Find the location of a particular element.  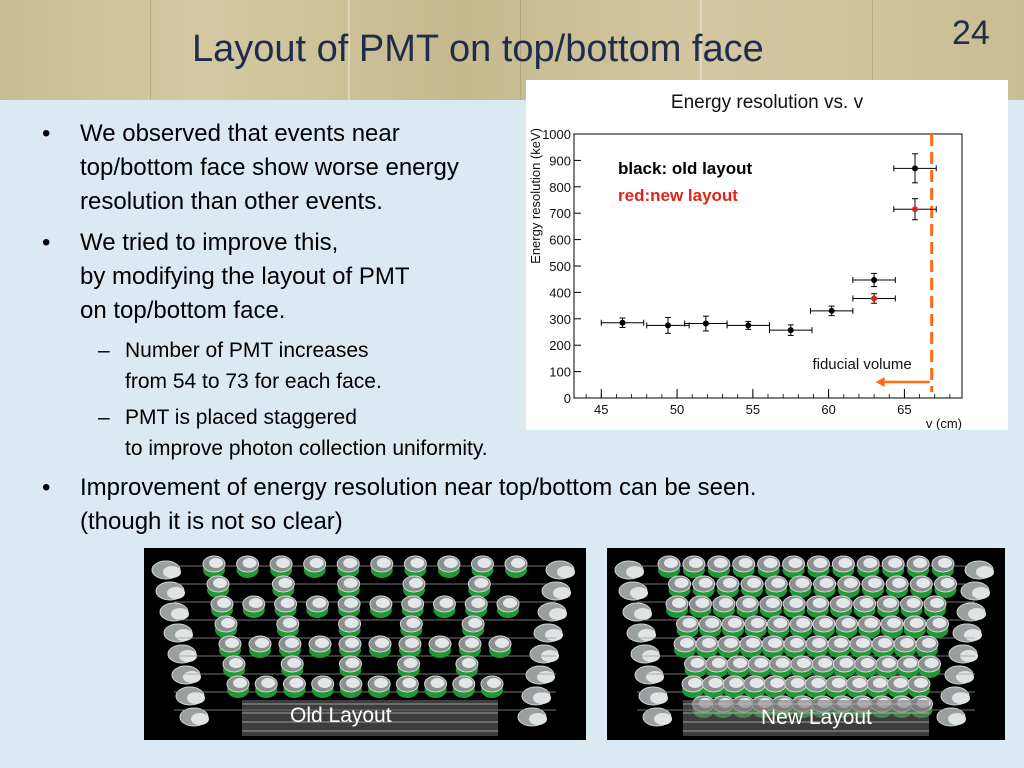

old-layout-image: Old Layout is located at coordinates (365, 644).